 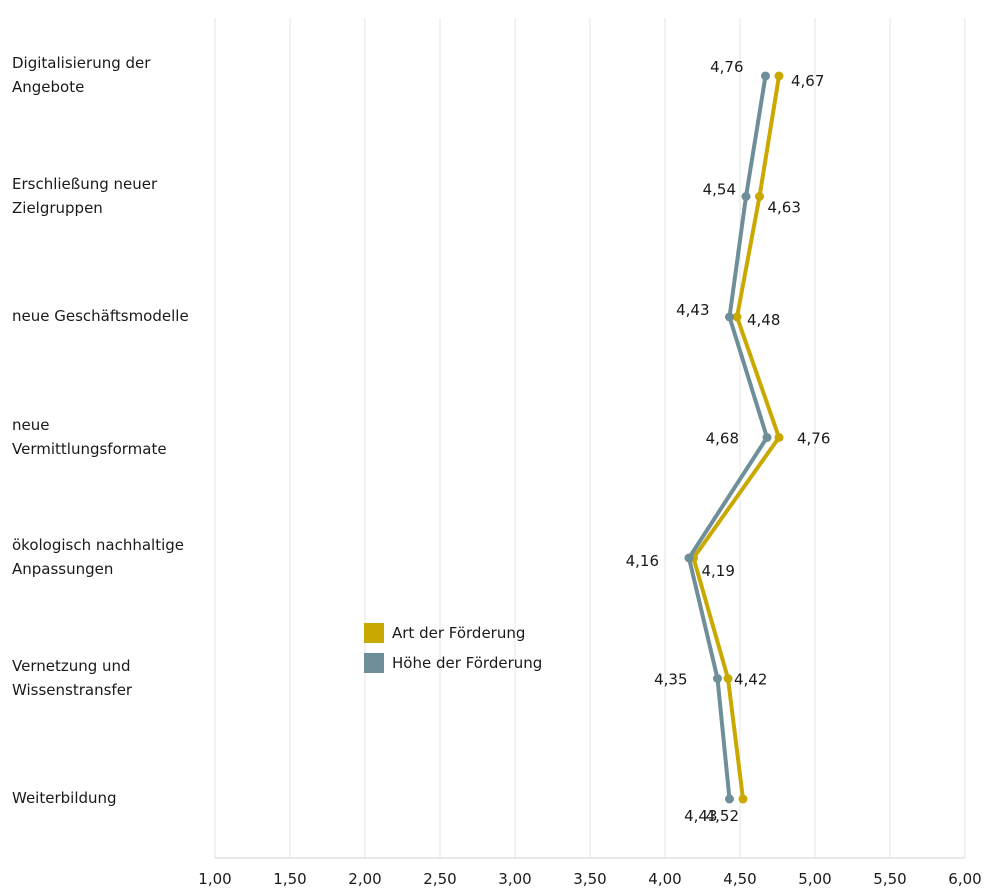 What do you see at coordinates (739, 879) in the screenshot?
I see `x-tick-label: 4,50` at bounding box center [739, 879].